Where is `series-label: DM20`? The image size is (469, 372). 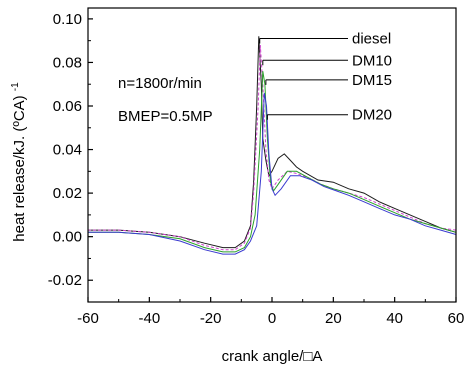 series-label: DM20 is located at coordinates (372, 115).